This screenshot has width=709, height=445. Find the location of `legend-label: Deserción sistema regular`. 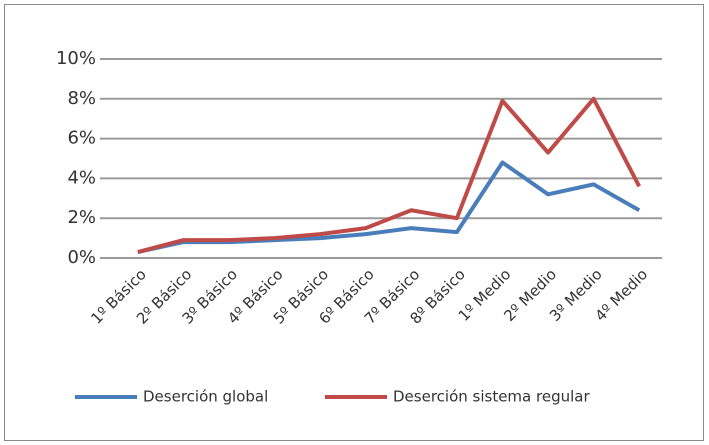

legend-label: Deserción sistema regular is located at coordinates (491, 397).